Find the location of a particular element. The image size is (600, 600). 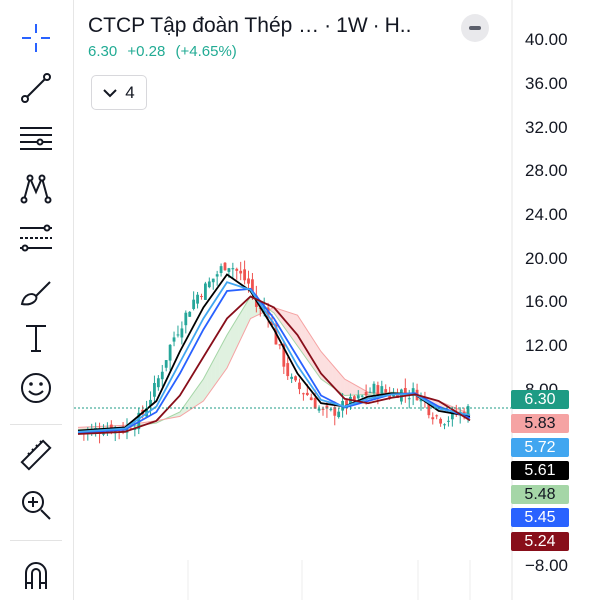

price-axis-tick: 28.00 is located at coordinates (546, 170).